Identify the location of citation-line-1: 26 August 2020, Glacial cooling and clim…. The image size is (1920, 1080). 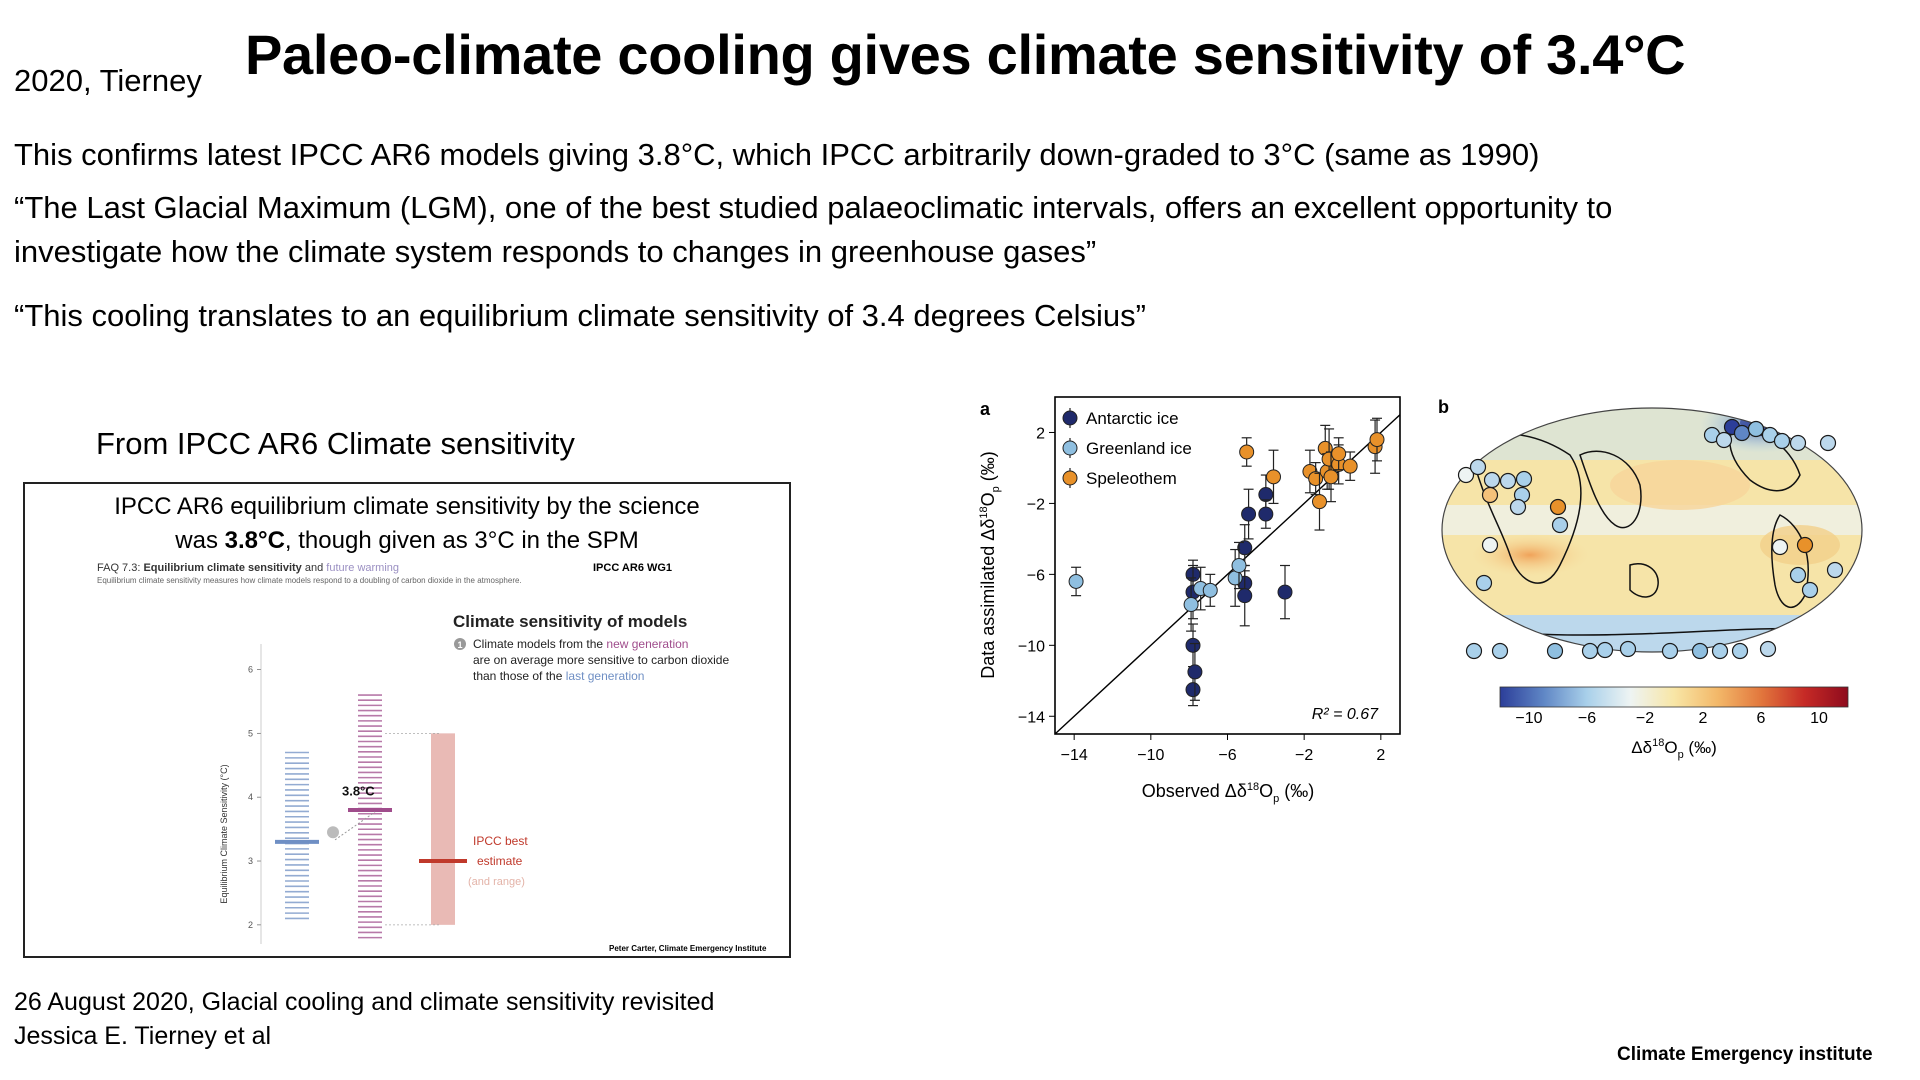
(364, 1002).